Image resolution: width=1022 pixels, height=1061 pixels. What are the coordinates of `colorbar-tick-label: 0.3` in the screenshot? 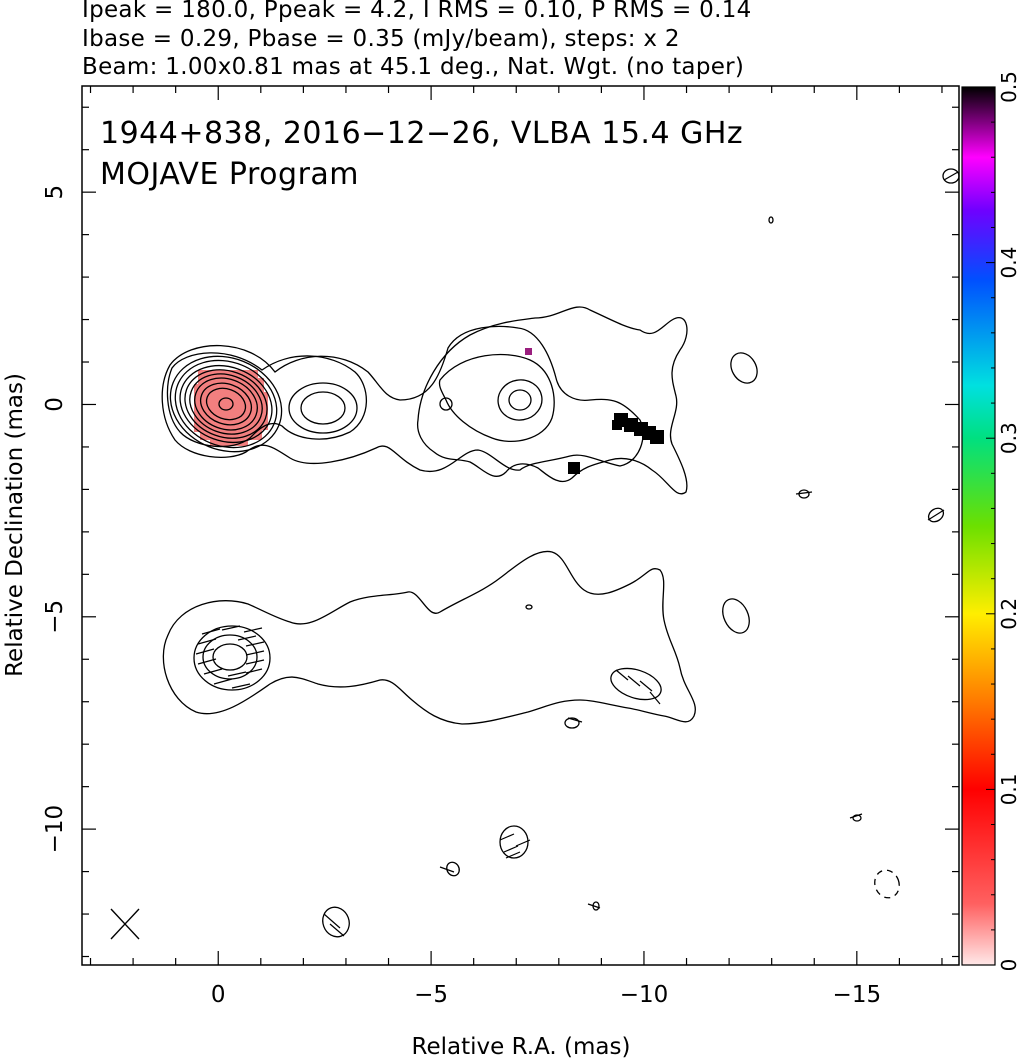 It's located at (1009, 438).